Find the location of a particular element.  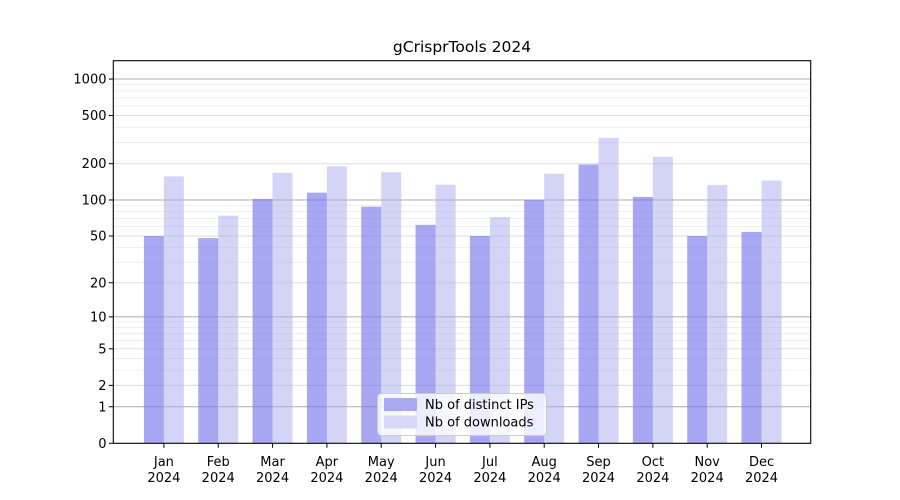

legend-label-downloads: Nb of downloads is located at coordinates (479, 423).